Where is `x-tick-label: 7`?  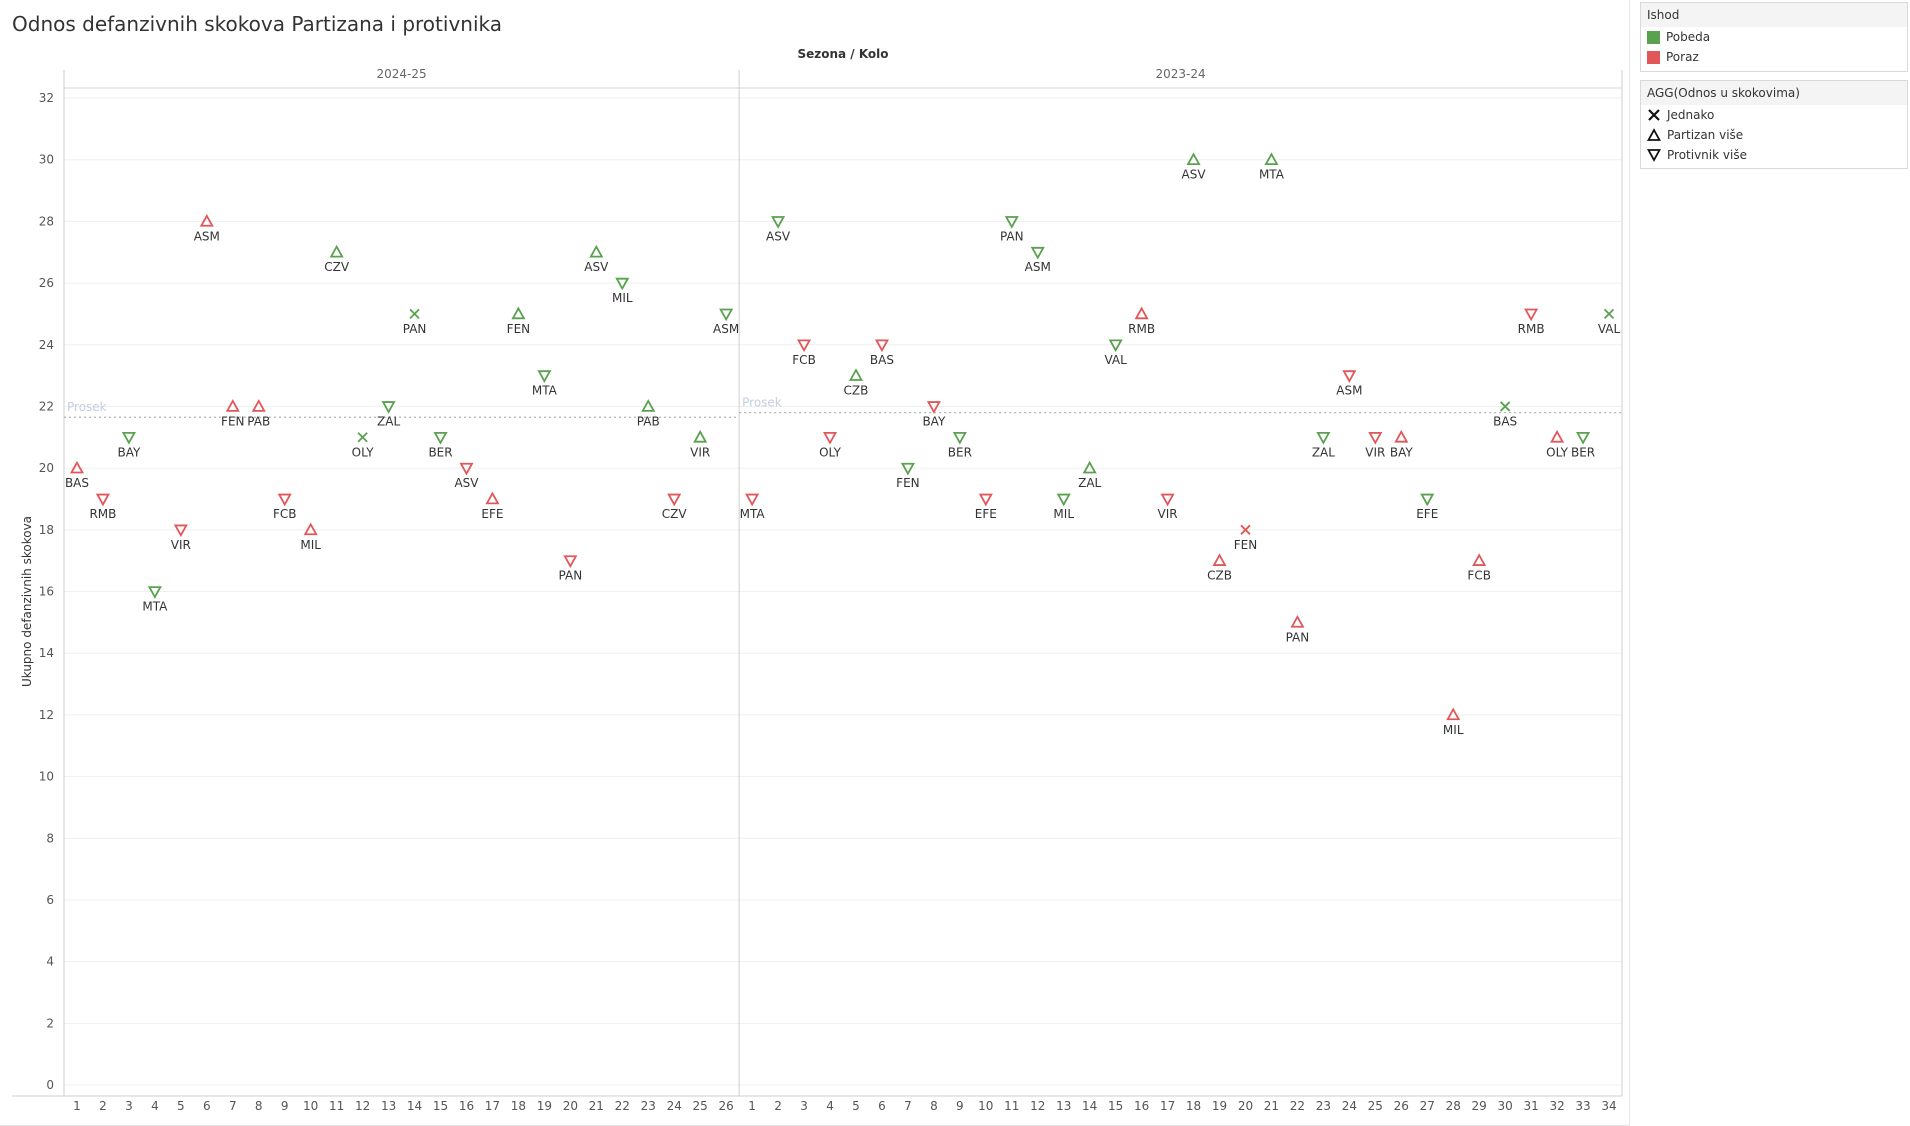 x-tick-label: 7 is located at coordinates (908, 1106).